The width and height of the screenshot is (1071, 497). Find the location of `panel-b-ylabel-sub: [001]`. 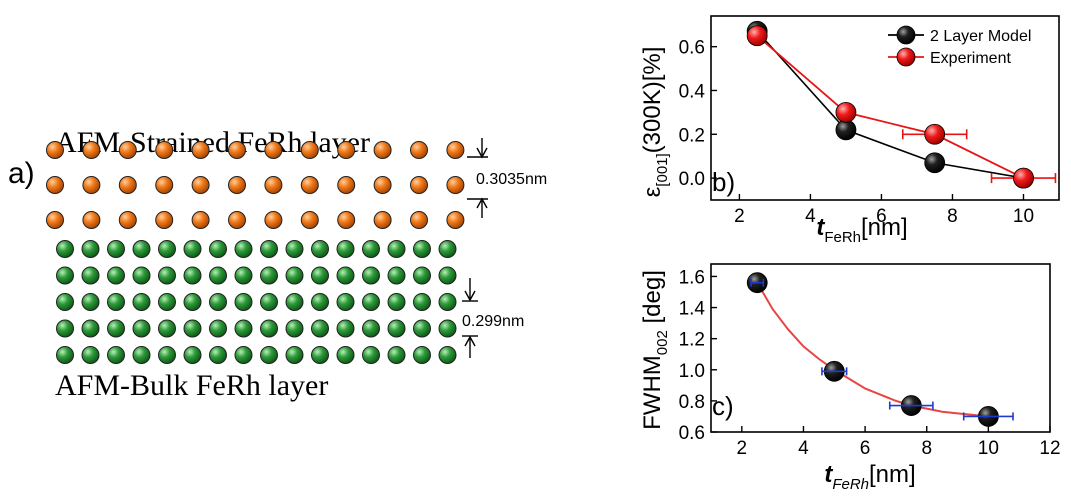

panel-b-ylabel-sub: [001] is located at coordinates (662, 169).